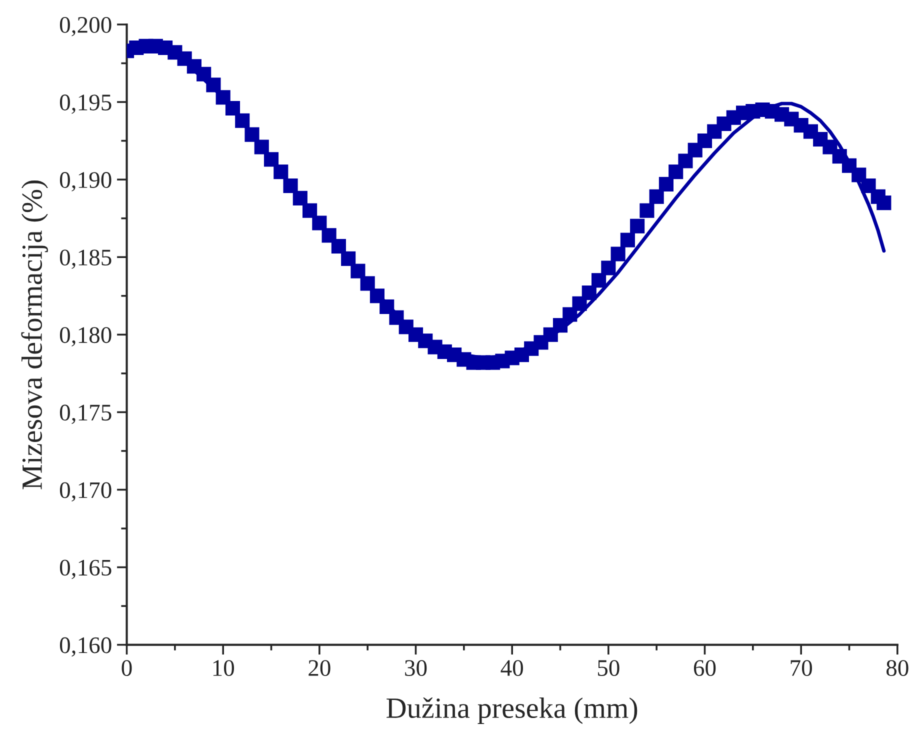 This screenshot has width=912, height=742. What do you see at coordinates (127, 668) in the screenshot?
I see `x-tick-label: 0` at bounding box center [127, 668].